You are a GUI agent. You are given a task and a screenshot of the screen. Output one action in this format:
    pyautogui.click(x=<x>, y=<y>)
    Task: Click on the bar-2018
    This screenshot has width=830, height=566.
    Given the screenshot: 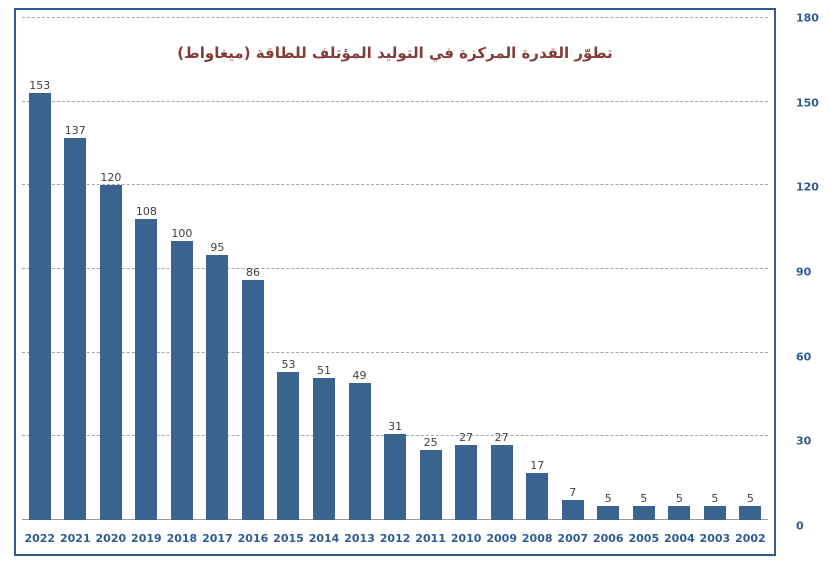 What is the action you would take?
    pyautogui.click(x=181, y=380)
    